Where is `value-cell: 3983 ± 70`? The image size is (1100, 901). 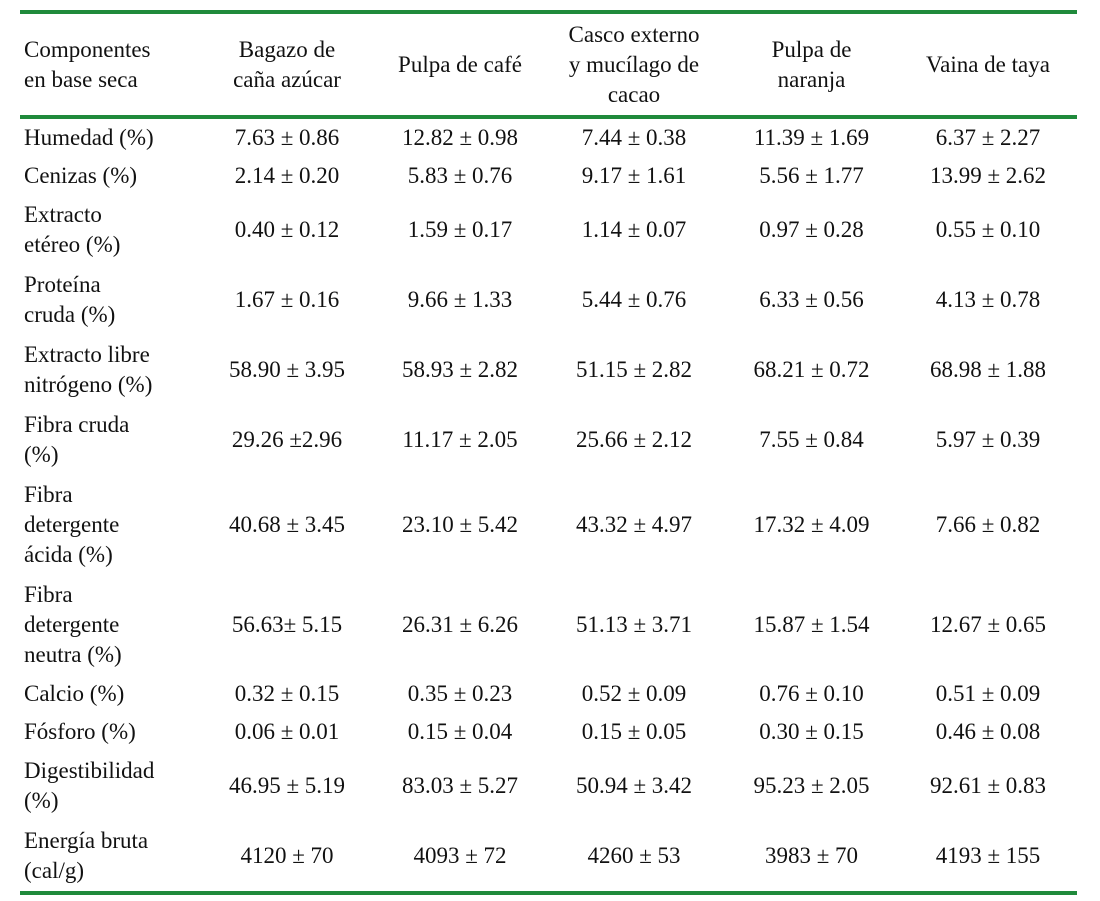
value-cell: 3983 ± 70 is located at coordinates (811, 855).